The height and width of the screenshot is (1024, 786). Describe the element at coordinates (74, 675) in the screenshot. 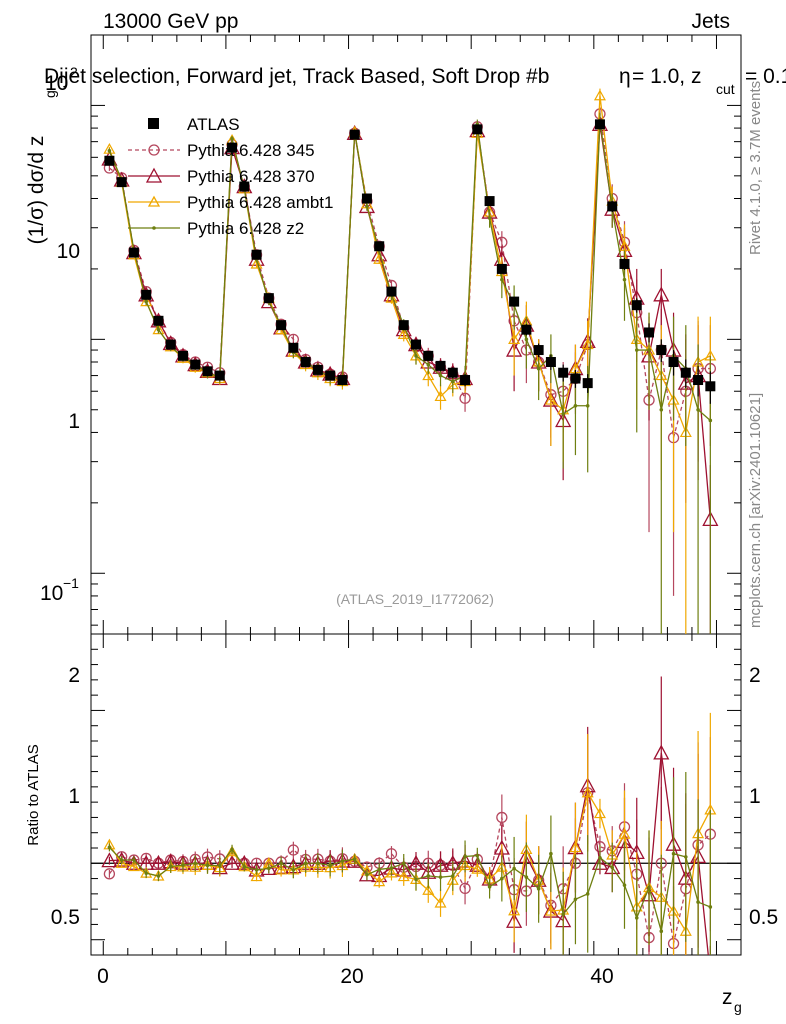

I see `ratio-ytick-2-left: 2` at that location.